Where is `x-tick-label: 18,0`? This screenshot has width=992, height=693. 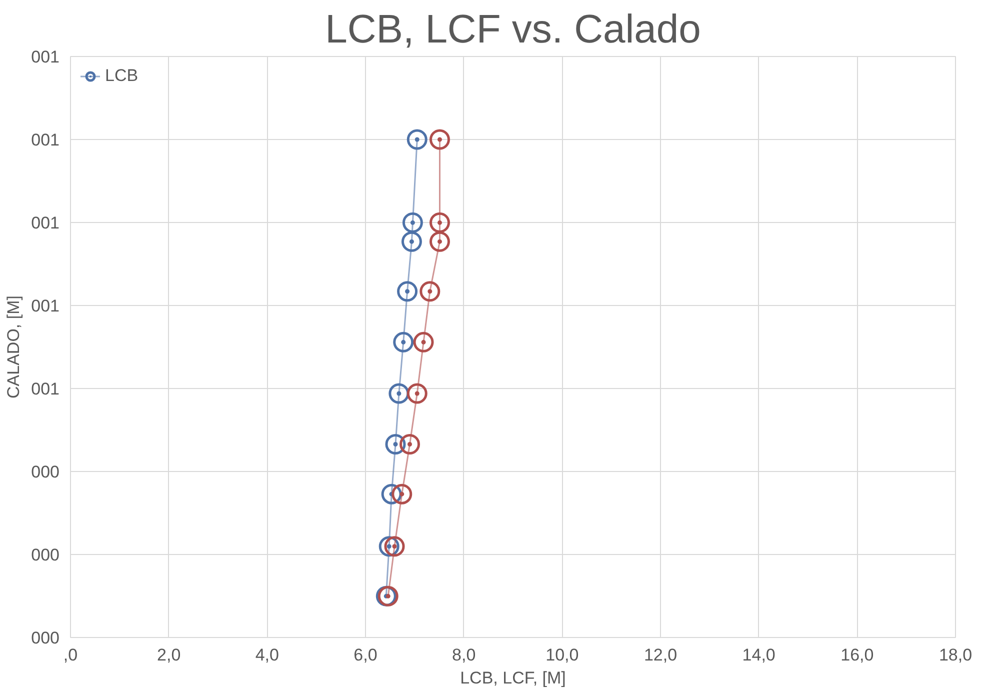
x-tick-label: 18,0 is located at coordinates (955, 655).